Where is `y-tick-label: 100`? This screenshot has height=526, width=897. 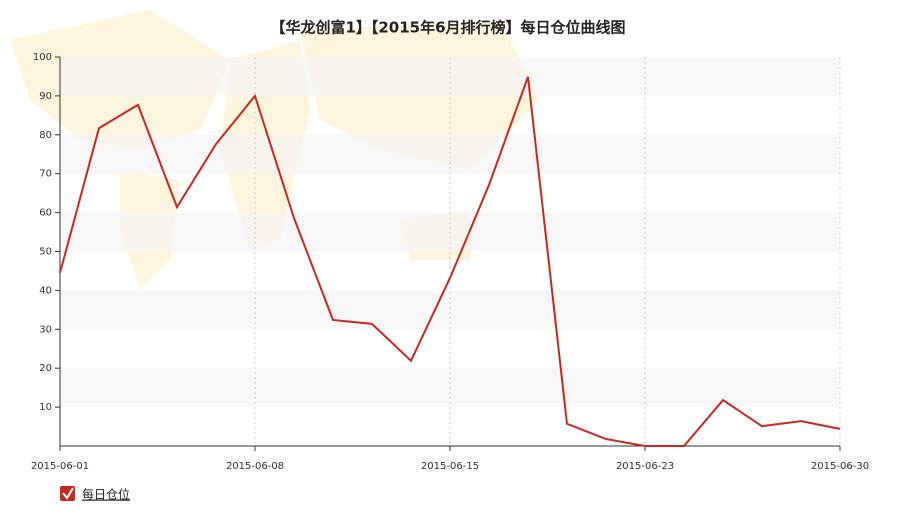
y-tick-label: 100 is located at coordinates (42, 57).